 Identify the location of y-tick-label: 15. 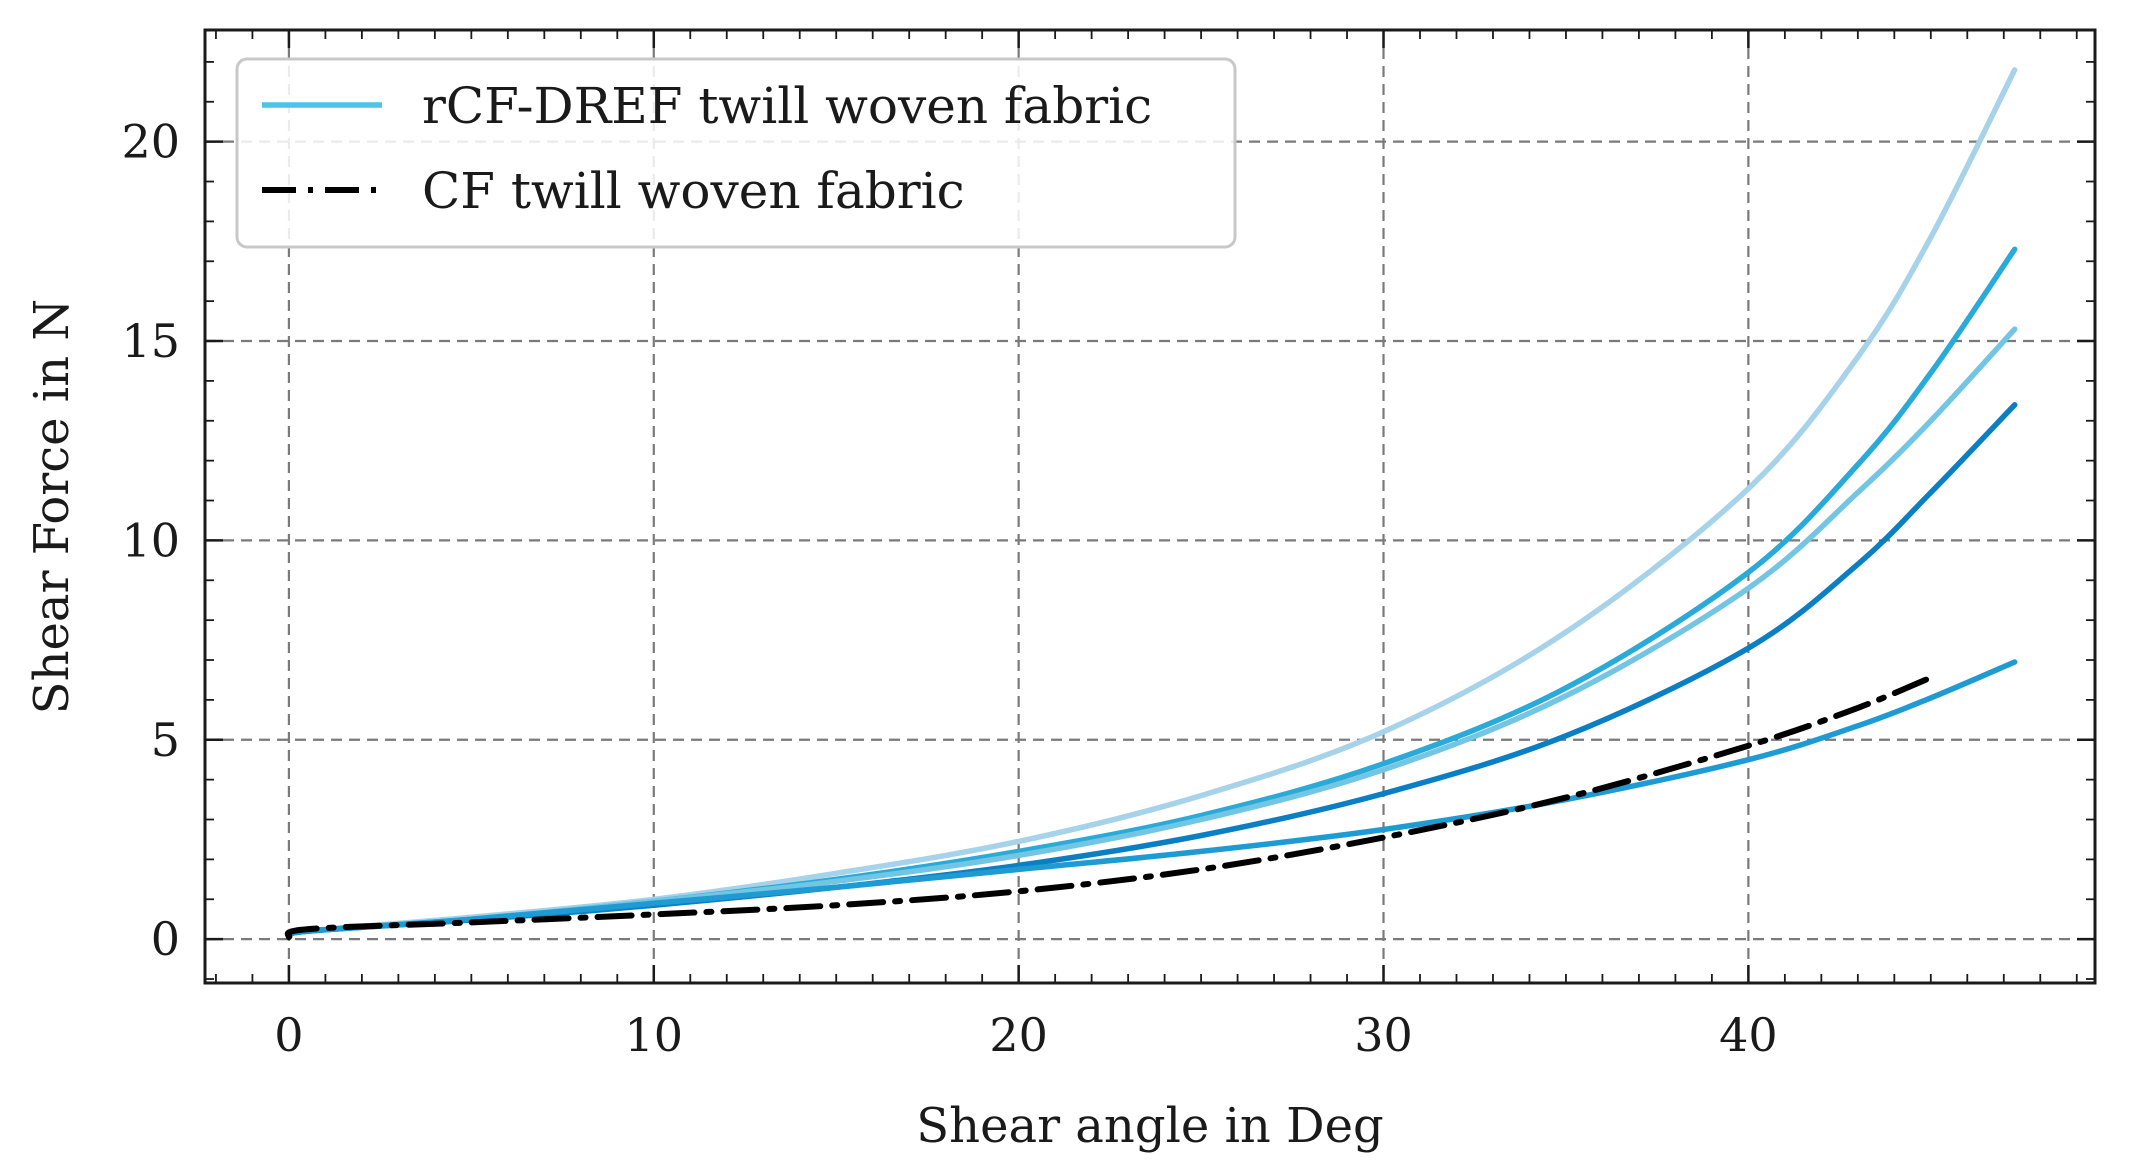
(150, 341).